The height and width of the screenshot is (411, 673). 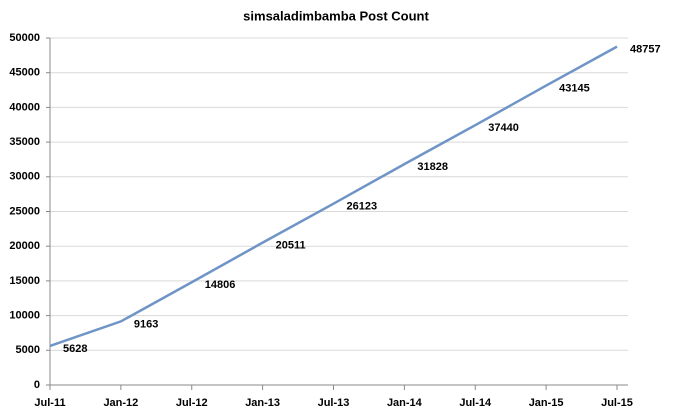 What do you see at coordinates (24, 38) in the screenshot?
I see `y-tick-label: 50000` at bounding box center [24, 38].